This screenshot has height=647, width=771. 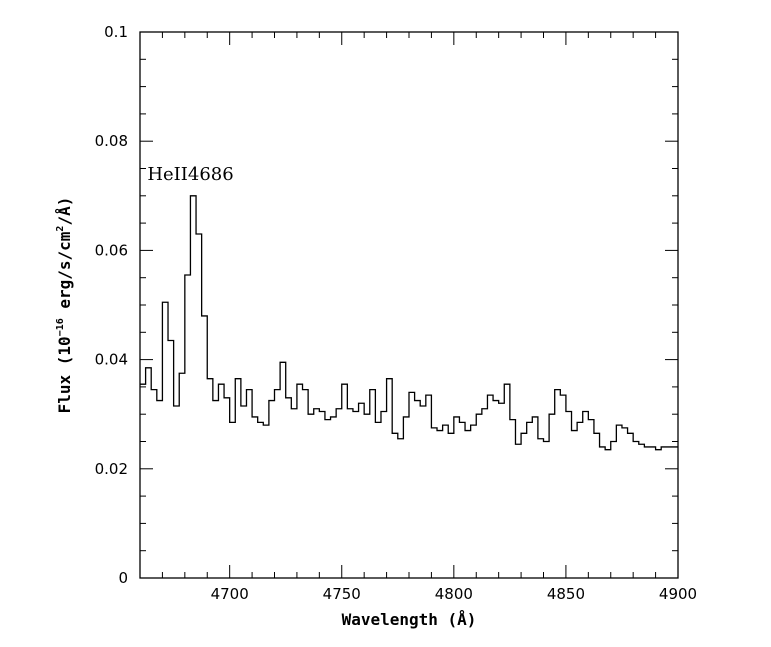 What do you see at coordinates (64, 274) in the screenshot?
I see `y-axis-label-part: erg/s/cm` at bounding box center [64, 274].